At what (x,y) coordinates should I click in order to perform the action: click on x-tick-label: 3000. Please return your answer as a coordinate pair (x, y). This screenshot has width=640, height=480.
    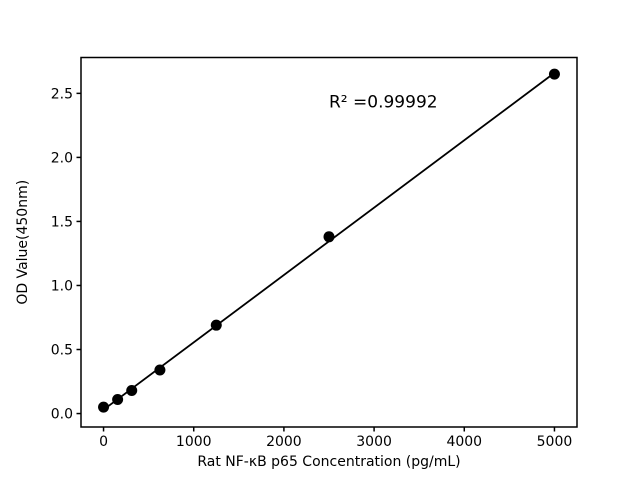
    Looking at the image, I should click on (374, 442).